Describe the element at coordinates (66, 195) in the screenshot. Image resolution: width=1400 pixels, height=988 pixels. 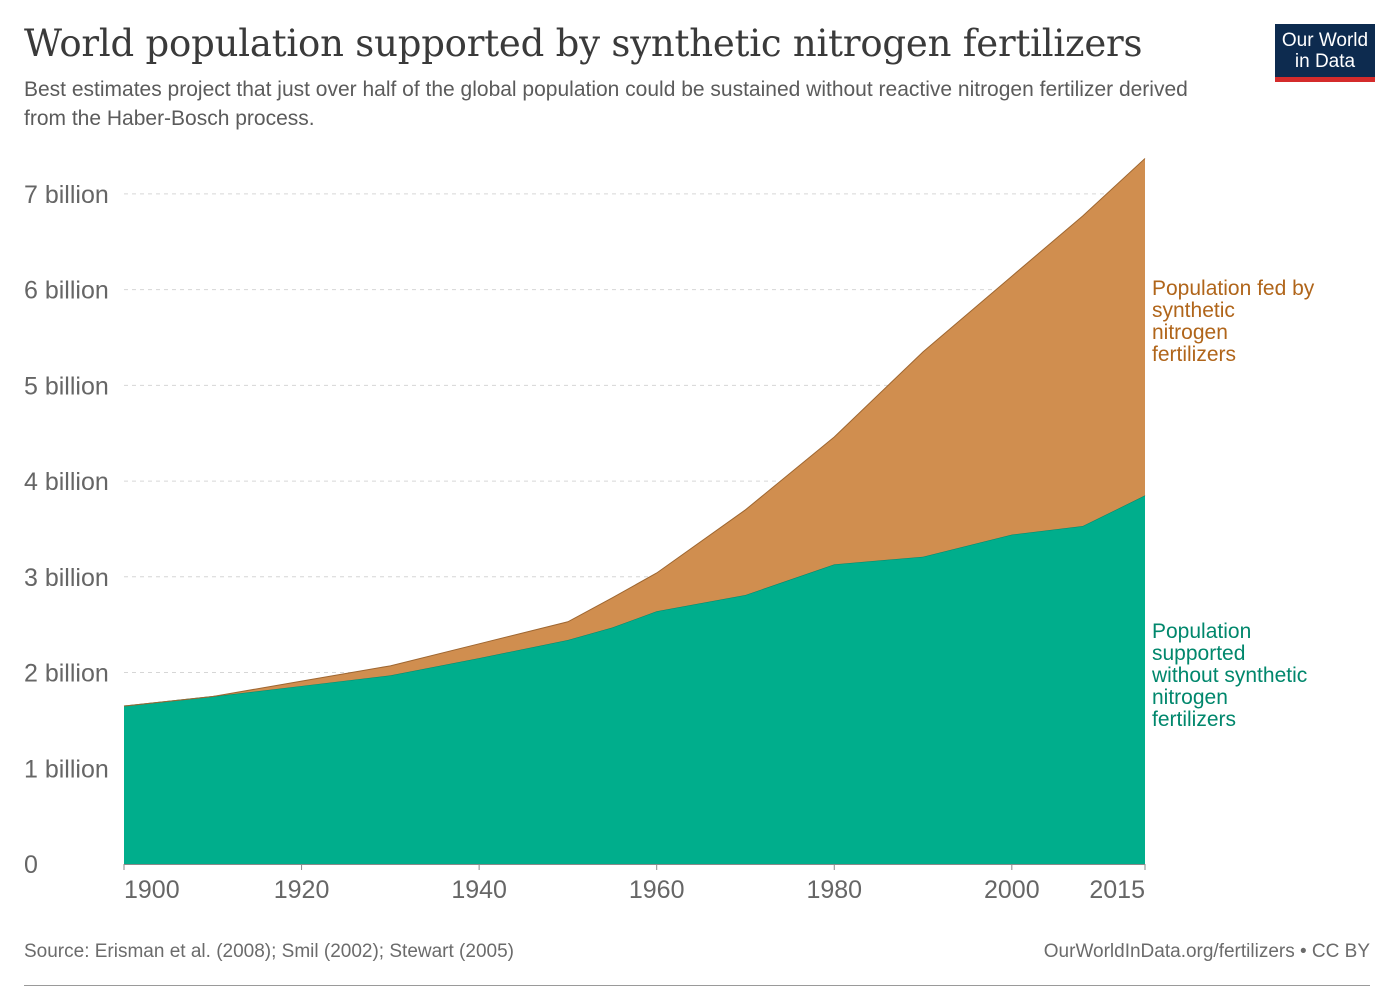
I see `y-tick-label: 7 billion` at that location.